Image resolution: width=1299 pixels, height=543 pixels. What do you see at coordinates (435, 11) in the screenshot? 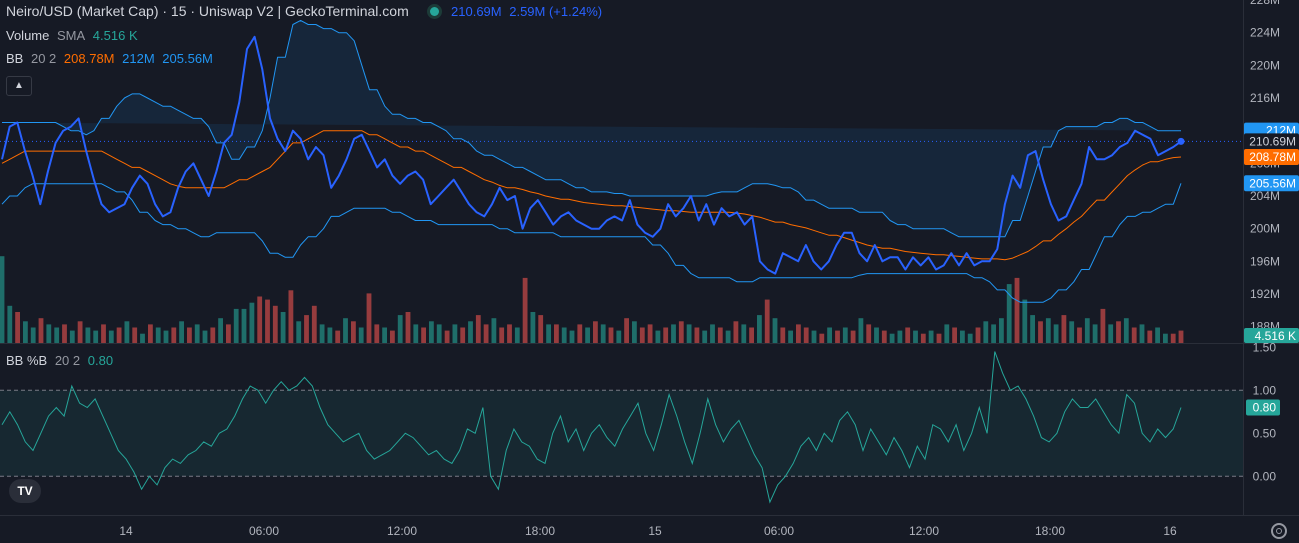
I see `live-dot-icon` at bounding box center [435, 11].